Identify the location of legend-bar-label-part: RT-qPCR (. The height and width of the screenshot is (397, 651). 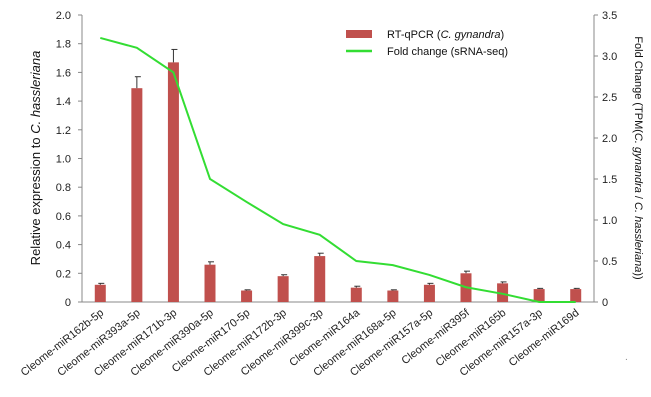
(414, 35).